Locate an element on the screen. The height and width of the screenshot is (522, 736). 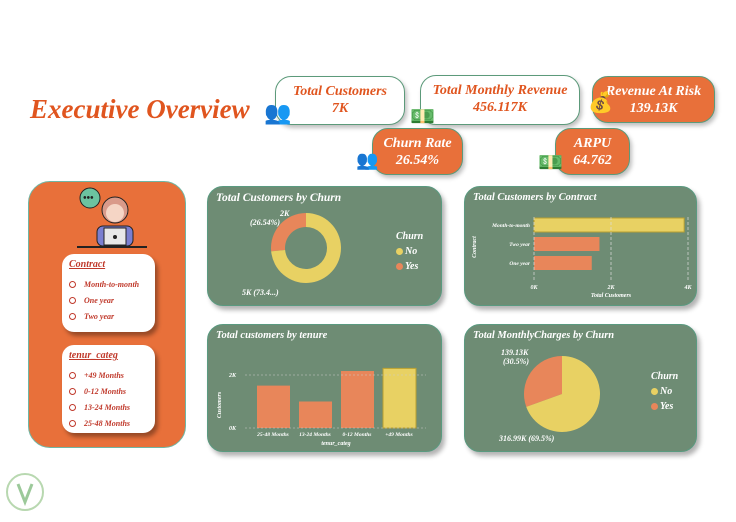
chart-title: Total Customers by Churn is located at coordinates (279, 198).